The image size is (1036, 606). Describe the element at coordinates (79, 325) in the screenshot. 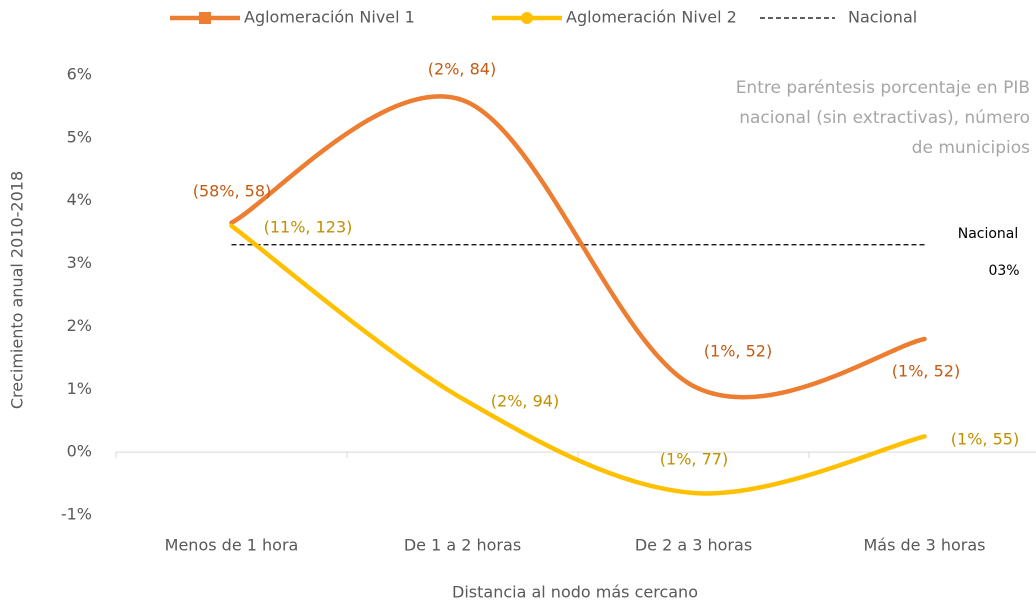

I see `y-tick-label: 2%` at that location.